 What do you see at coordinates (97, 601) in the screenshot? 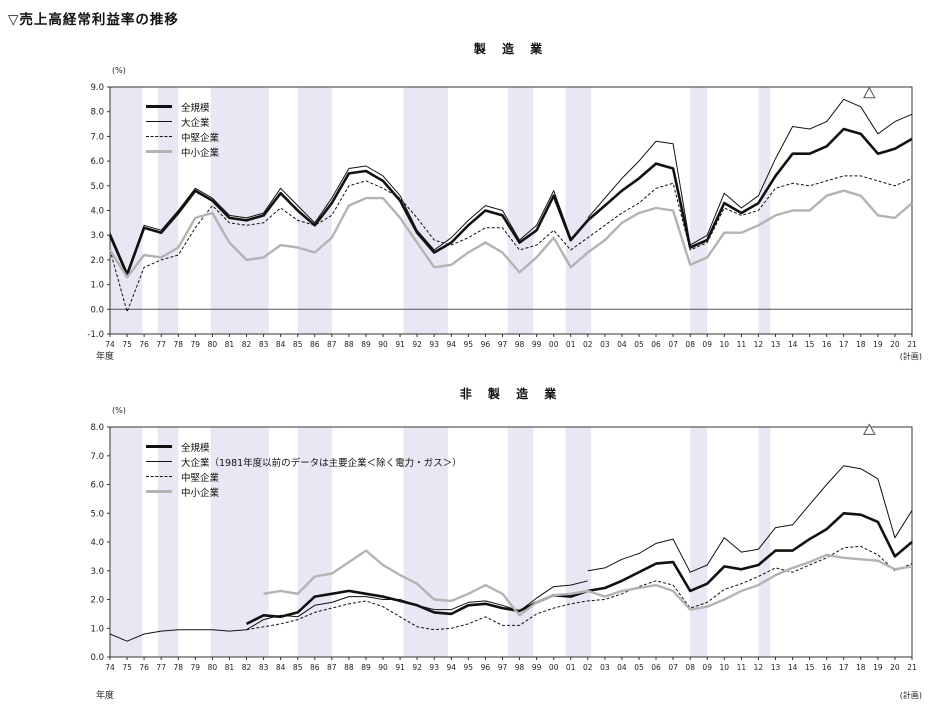
I see `y-axis-tick-label: 2.0` at bounding box center [97, 601].